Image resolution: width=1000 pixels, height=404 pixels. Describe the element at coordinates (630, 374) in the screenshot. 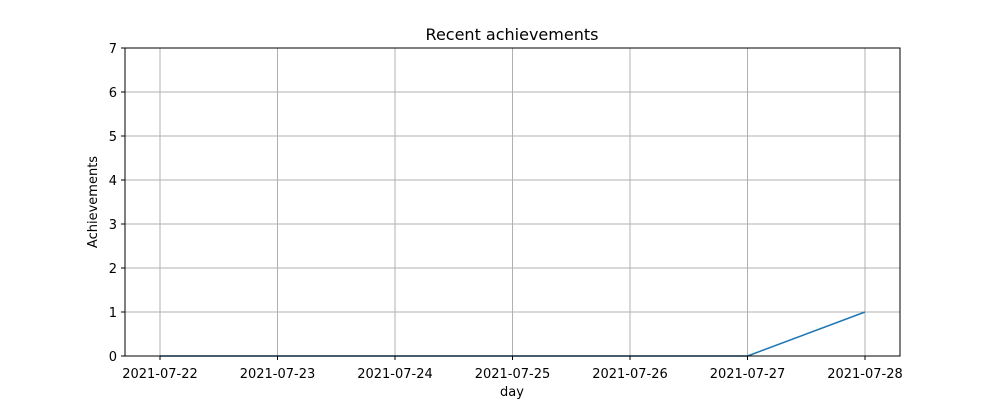

I see `x-tick-label: 2021-07-26` at that location.